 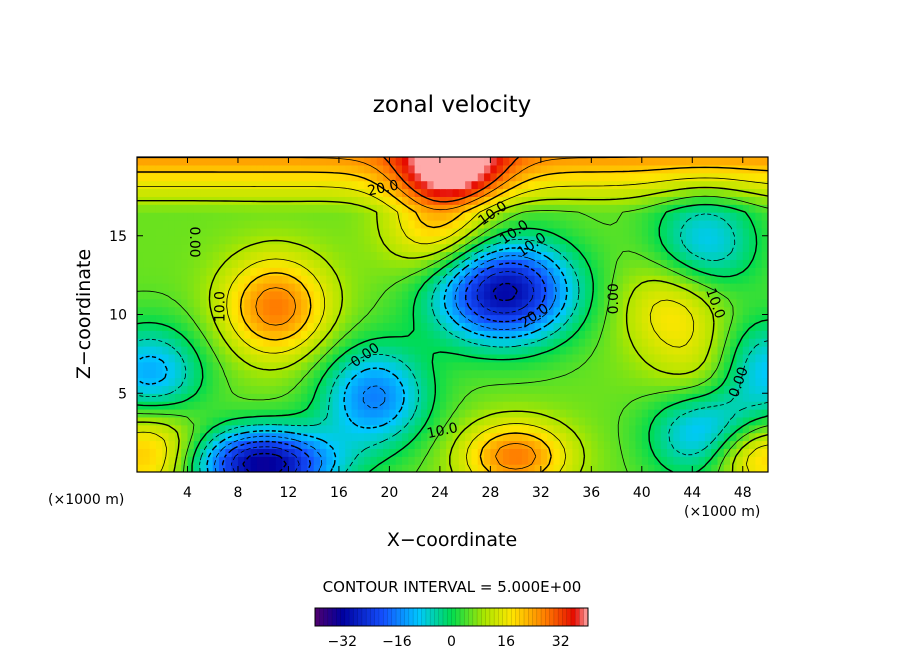 I want to click on colorbar-tick-label: −16, so click(x=397, y=642).